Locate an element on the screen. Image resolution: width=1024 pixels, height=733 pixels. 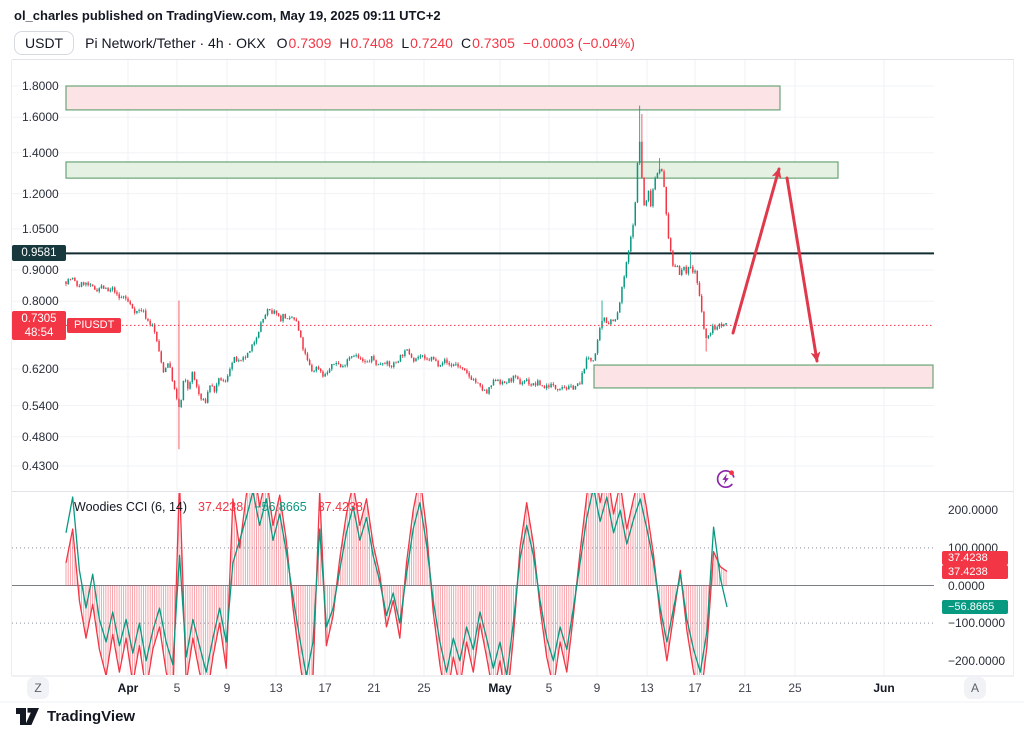
last-price-badge: 0.7305 48:54 is located at coordinates (39, 325).